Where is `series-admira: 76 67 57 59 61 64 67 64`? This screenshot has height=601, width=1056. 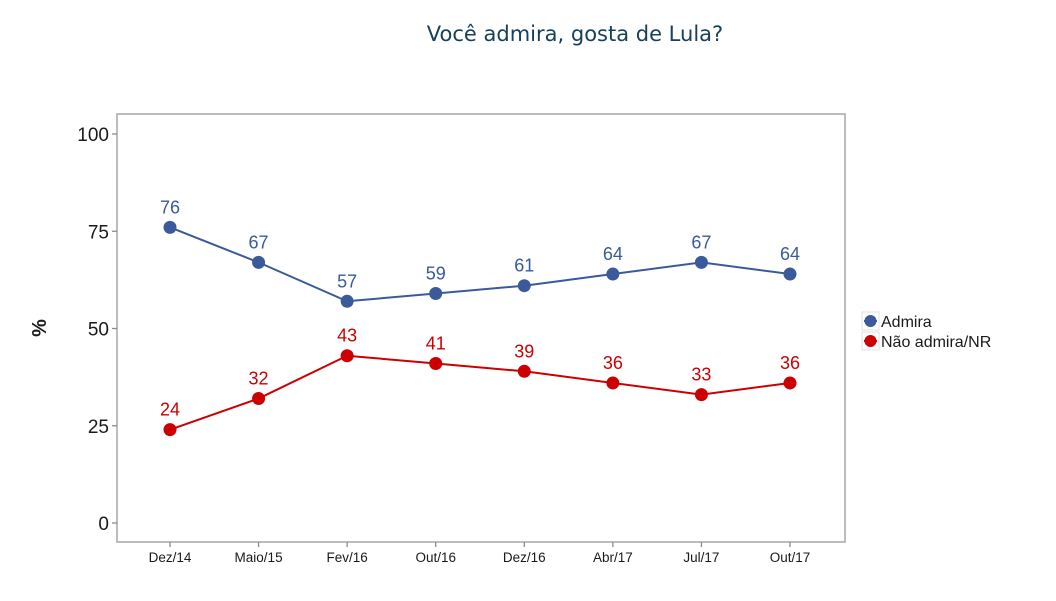
series-admira: 76 67 57 59 61 64 67 64 is located at coordinates (480, 252).